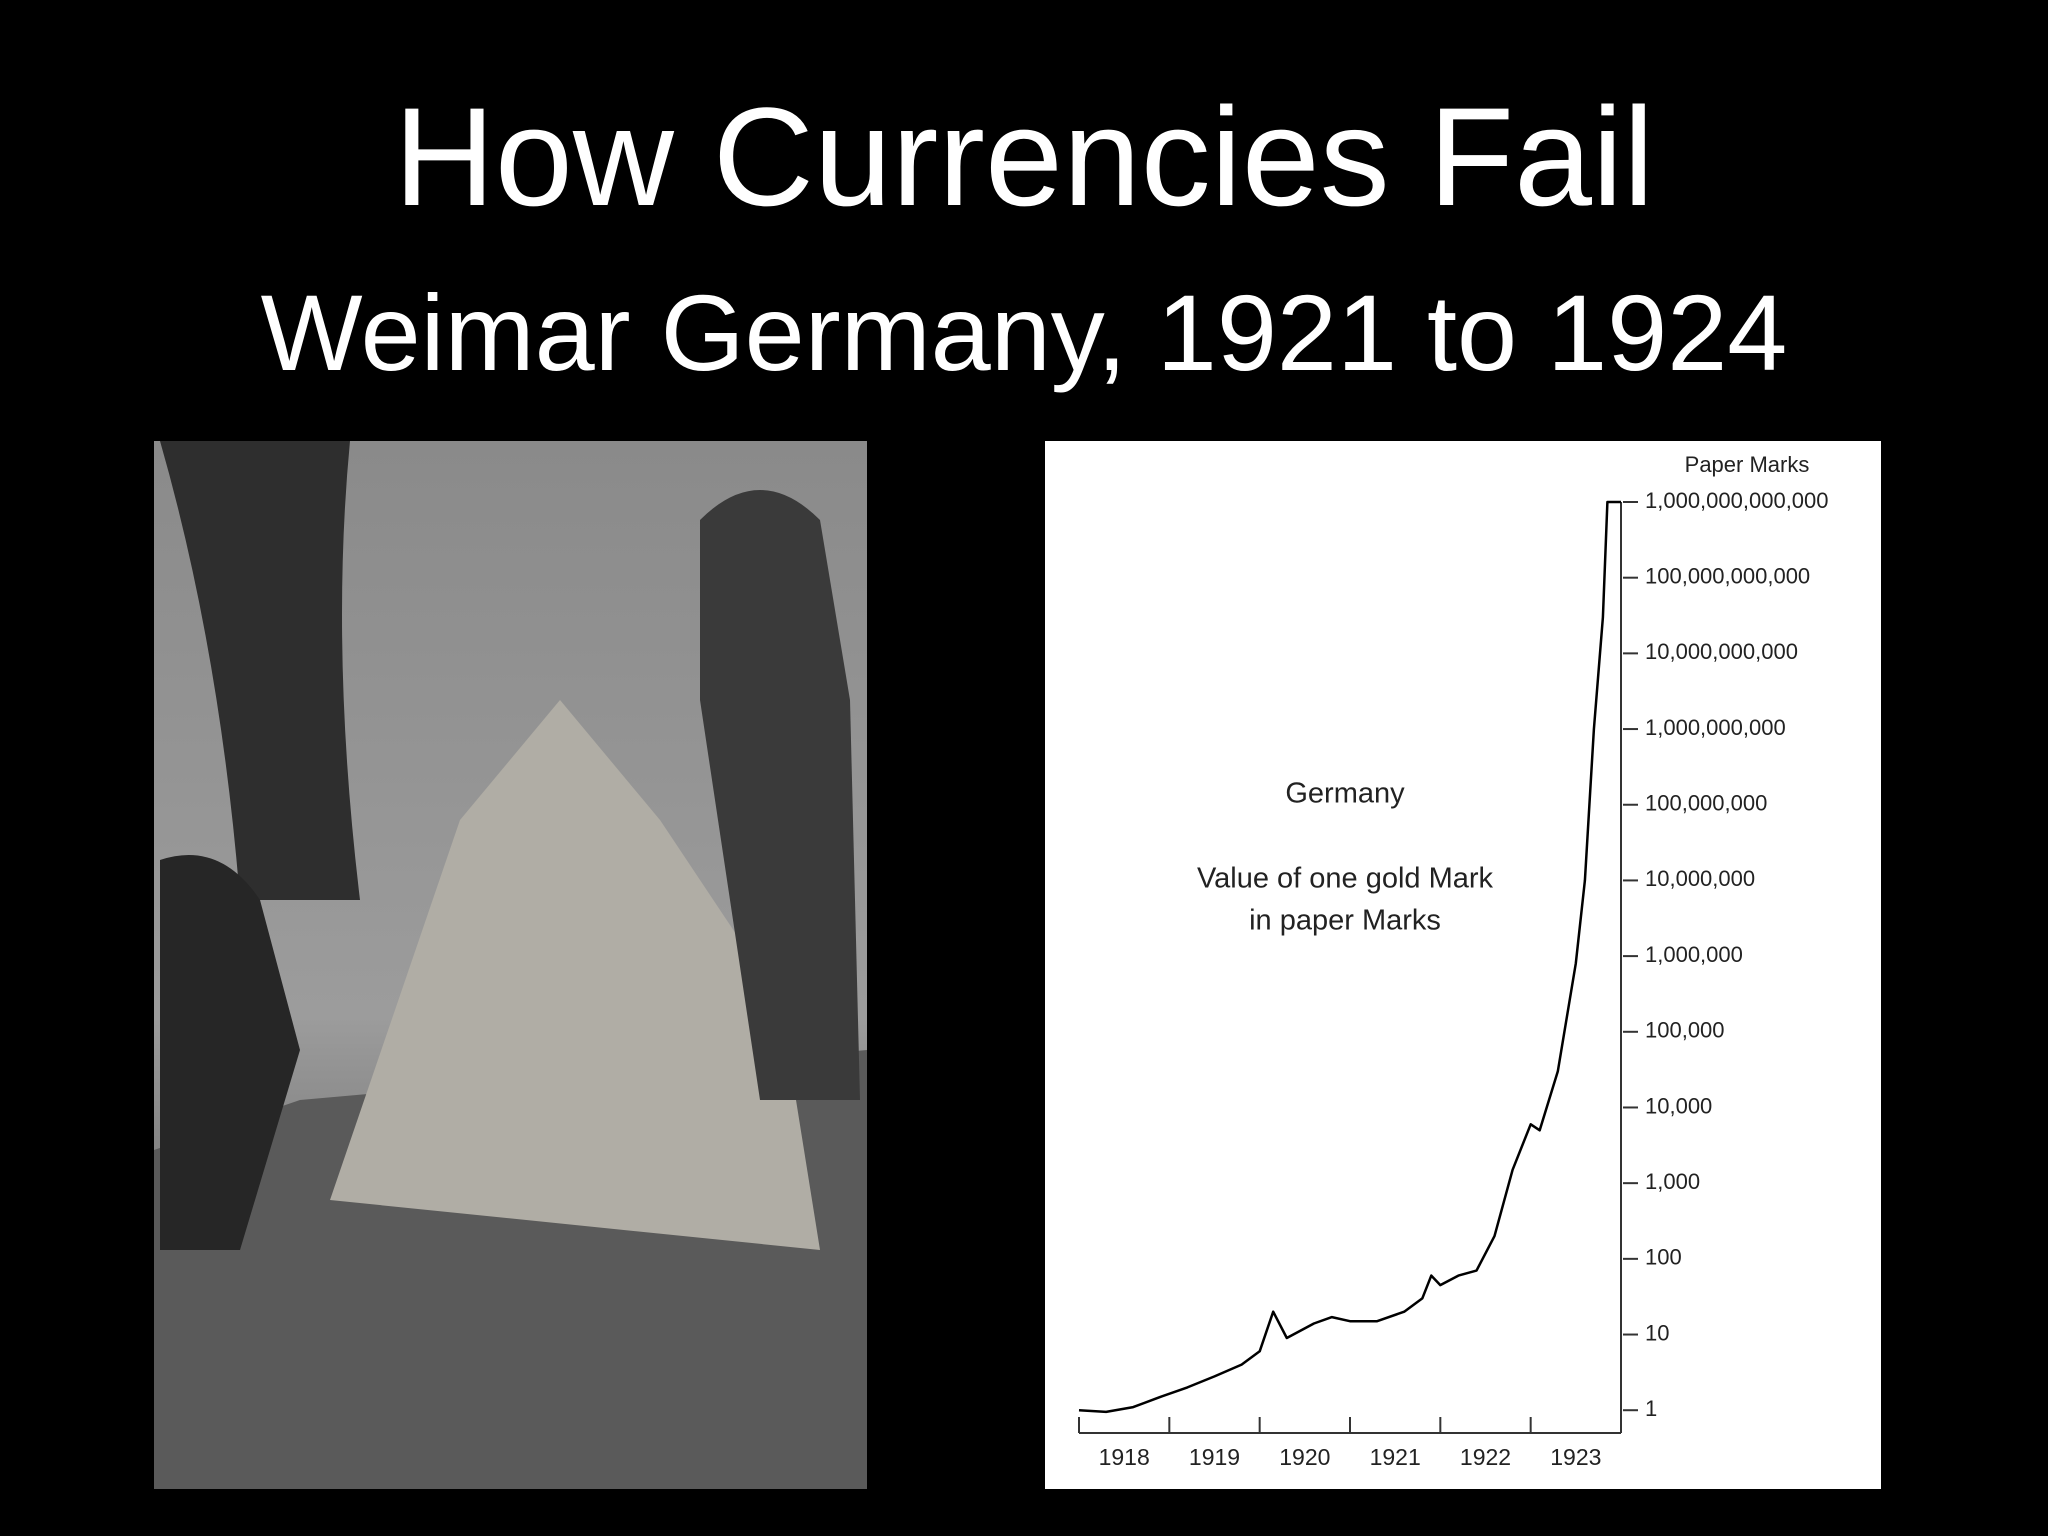 The height and width of the screenshot is (1536, 2048). I want to click on y-tick-label: 100,000, so click(1685, 1030).